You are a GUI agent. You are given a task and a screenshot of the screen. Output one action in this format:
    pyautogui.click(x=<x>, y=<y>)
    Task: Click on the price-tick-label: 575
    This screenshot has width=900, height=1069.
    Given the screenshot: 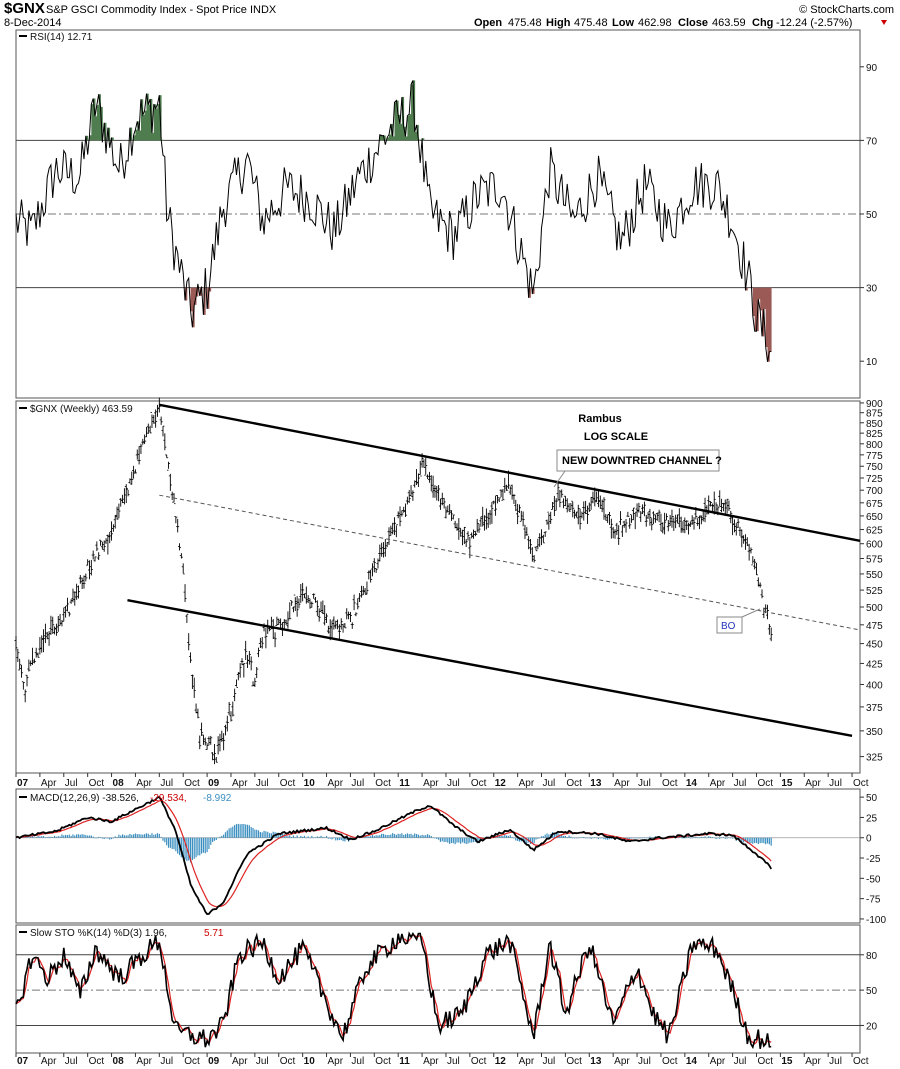 What is the action you would take?
    pyautogui.click(x=874, y=559)
    